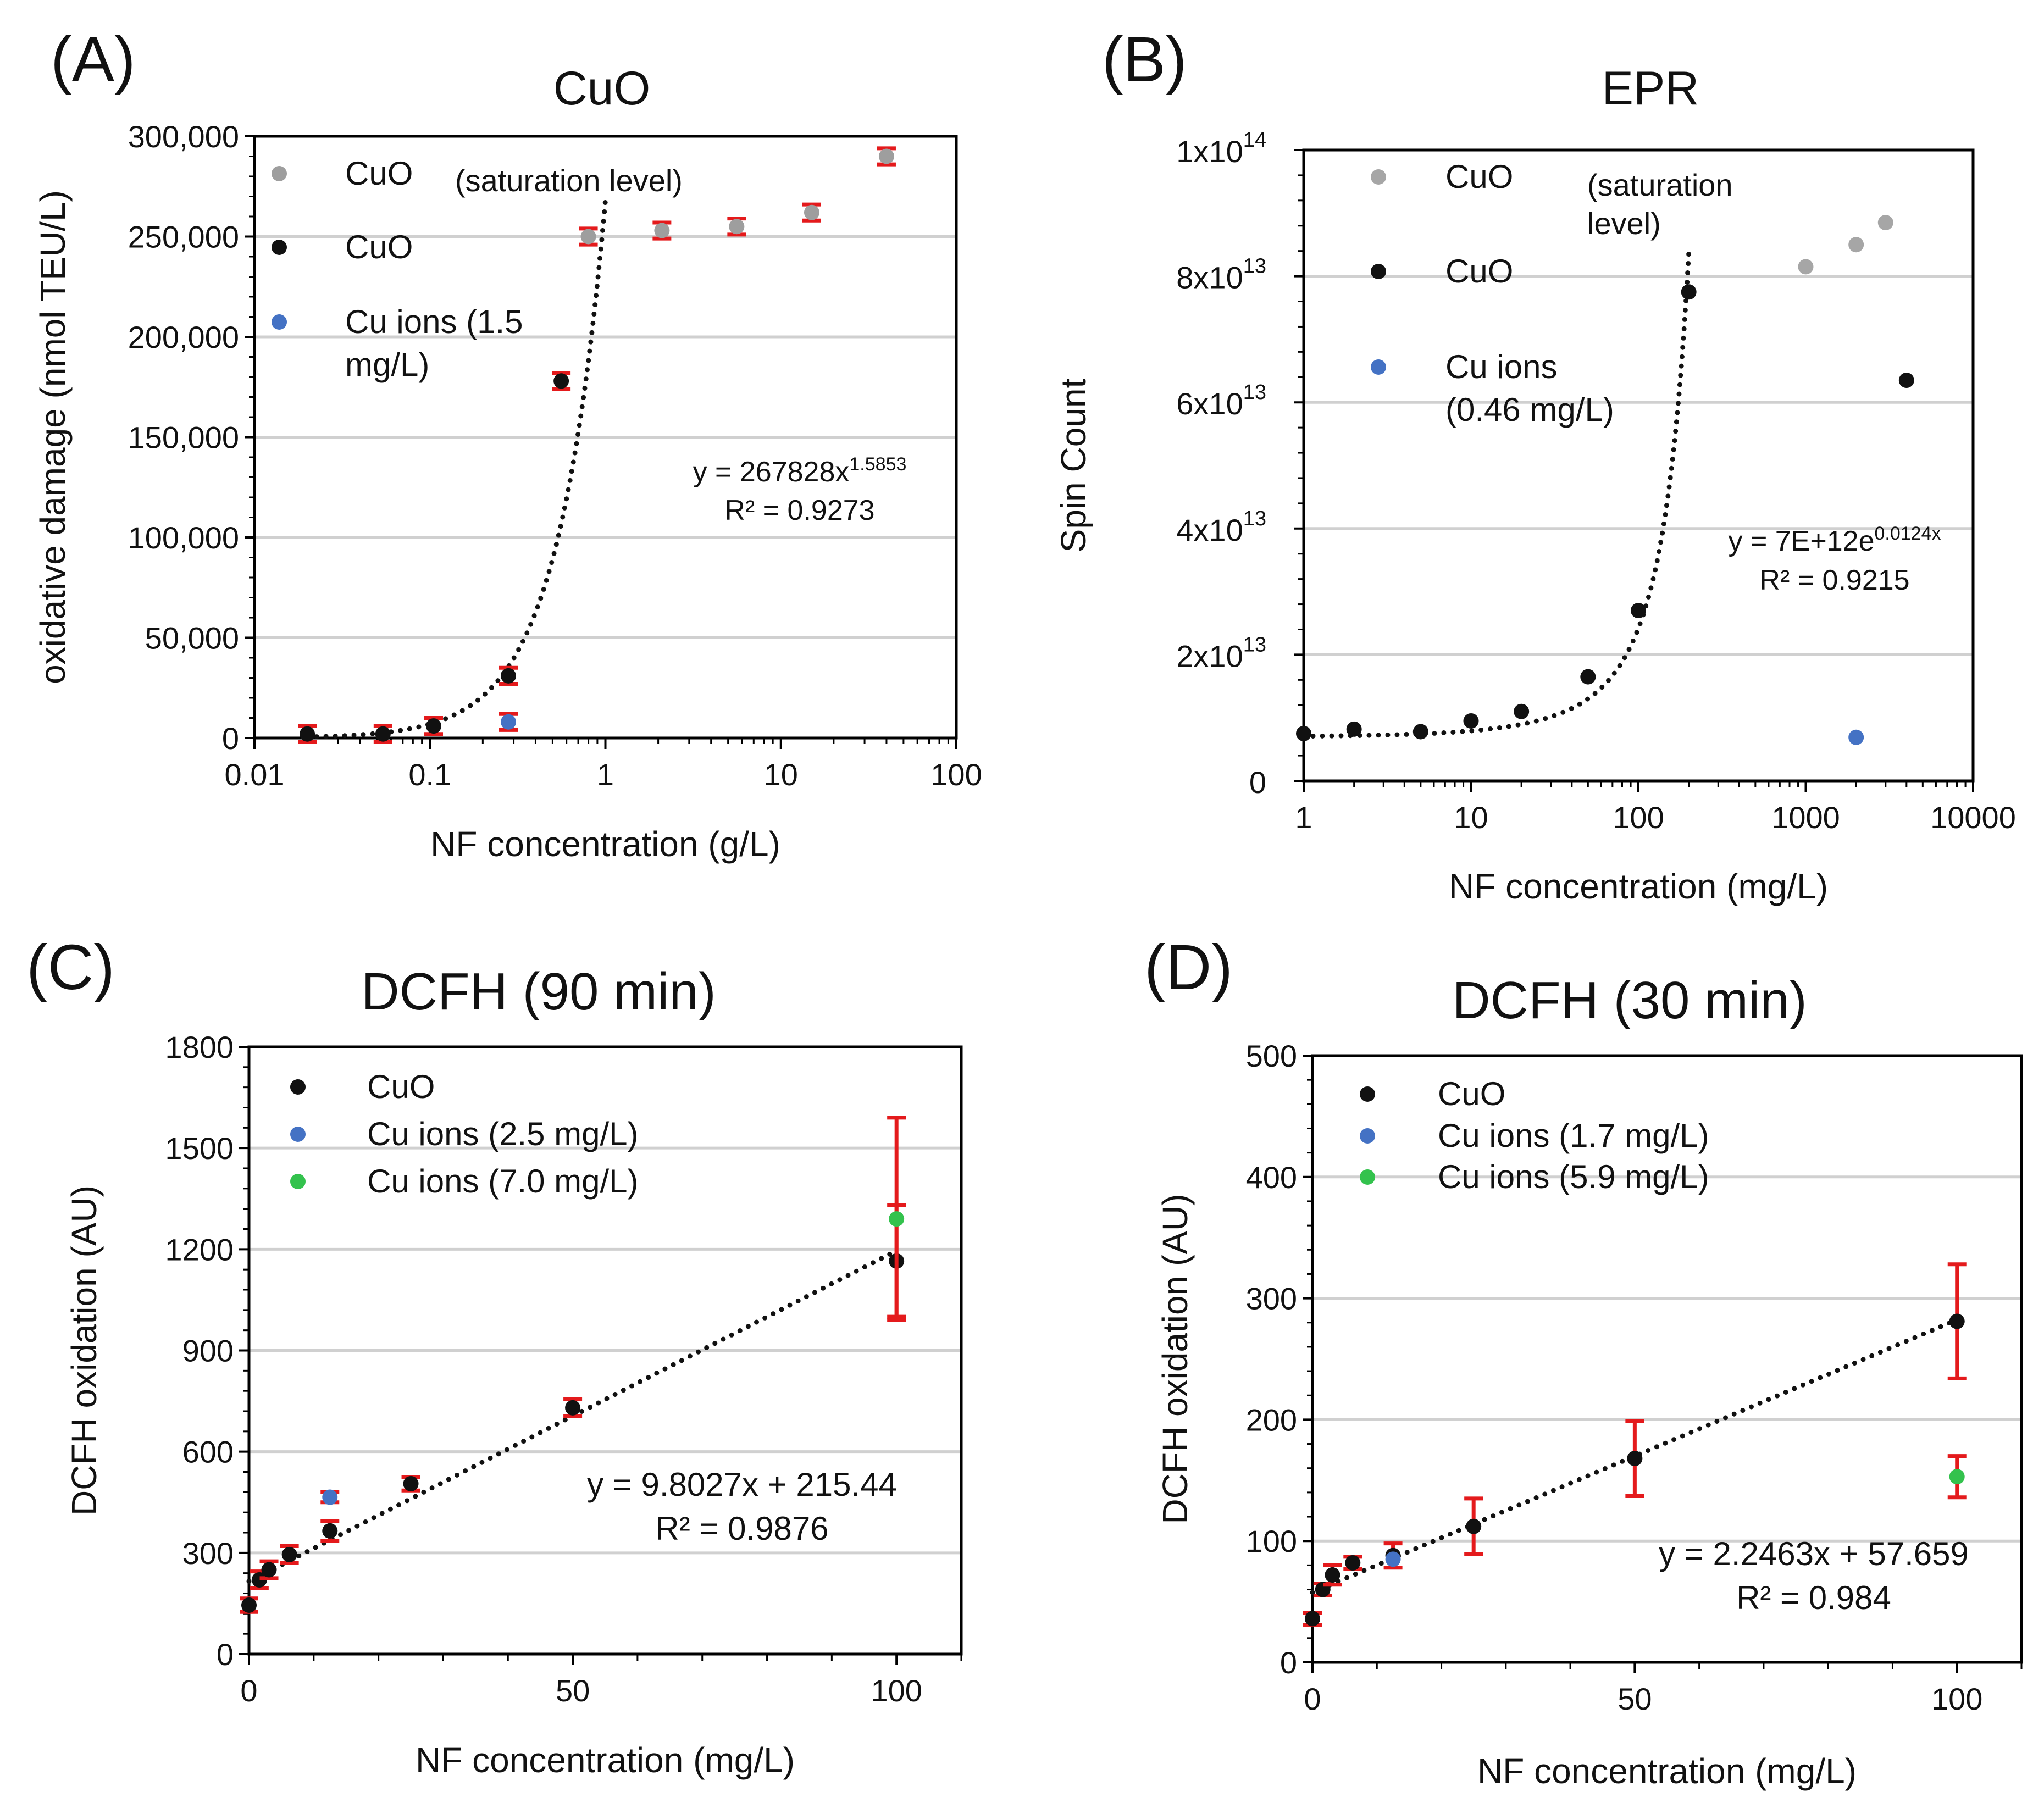 This screenshot has width=2044, height=1803. What do you see at coordinates (183, 537) in the screenshot?
I see `y-tick-label: 100,000` at bounding box center [183, 537].